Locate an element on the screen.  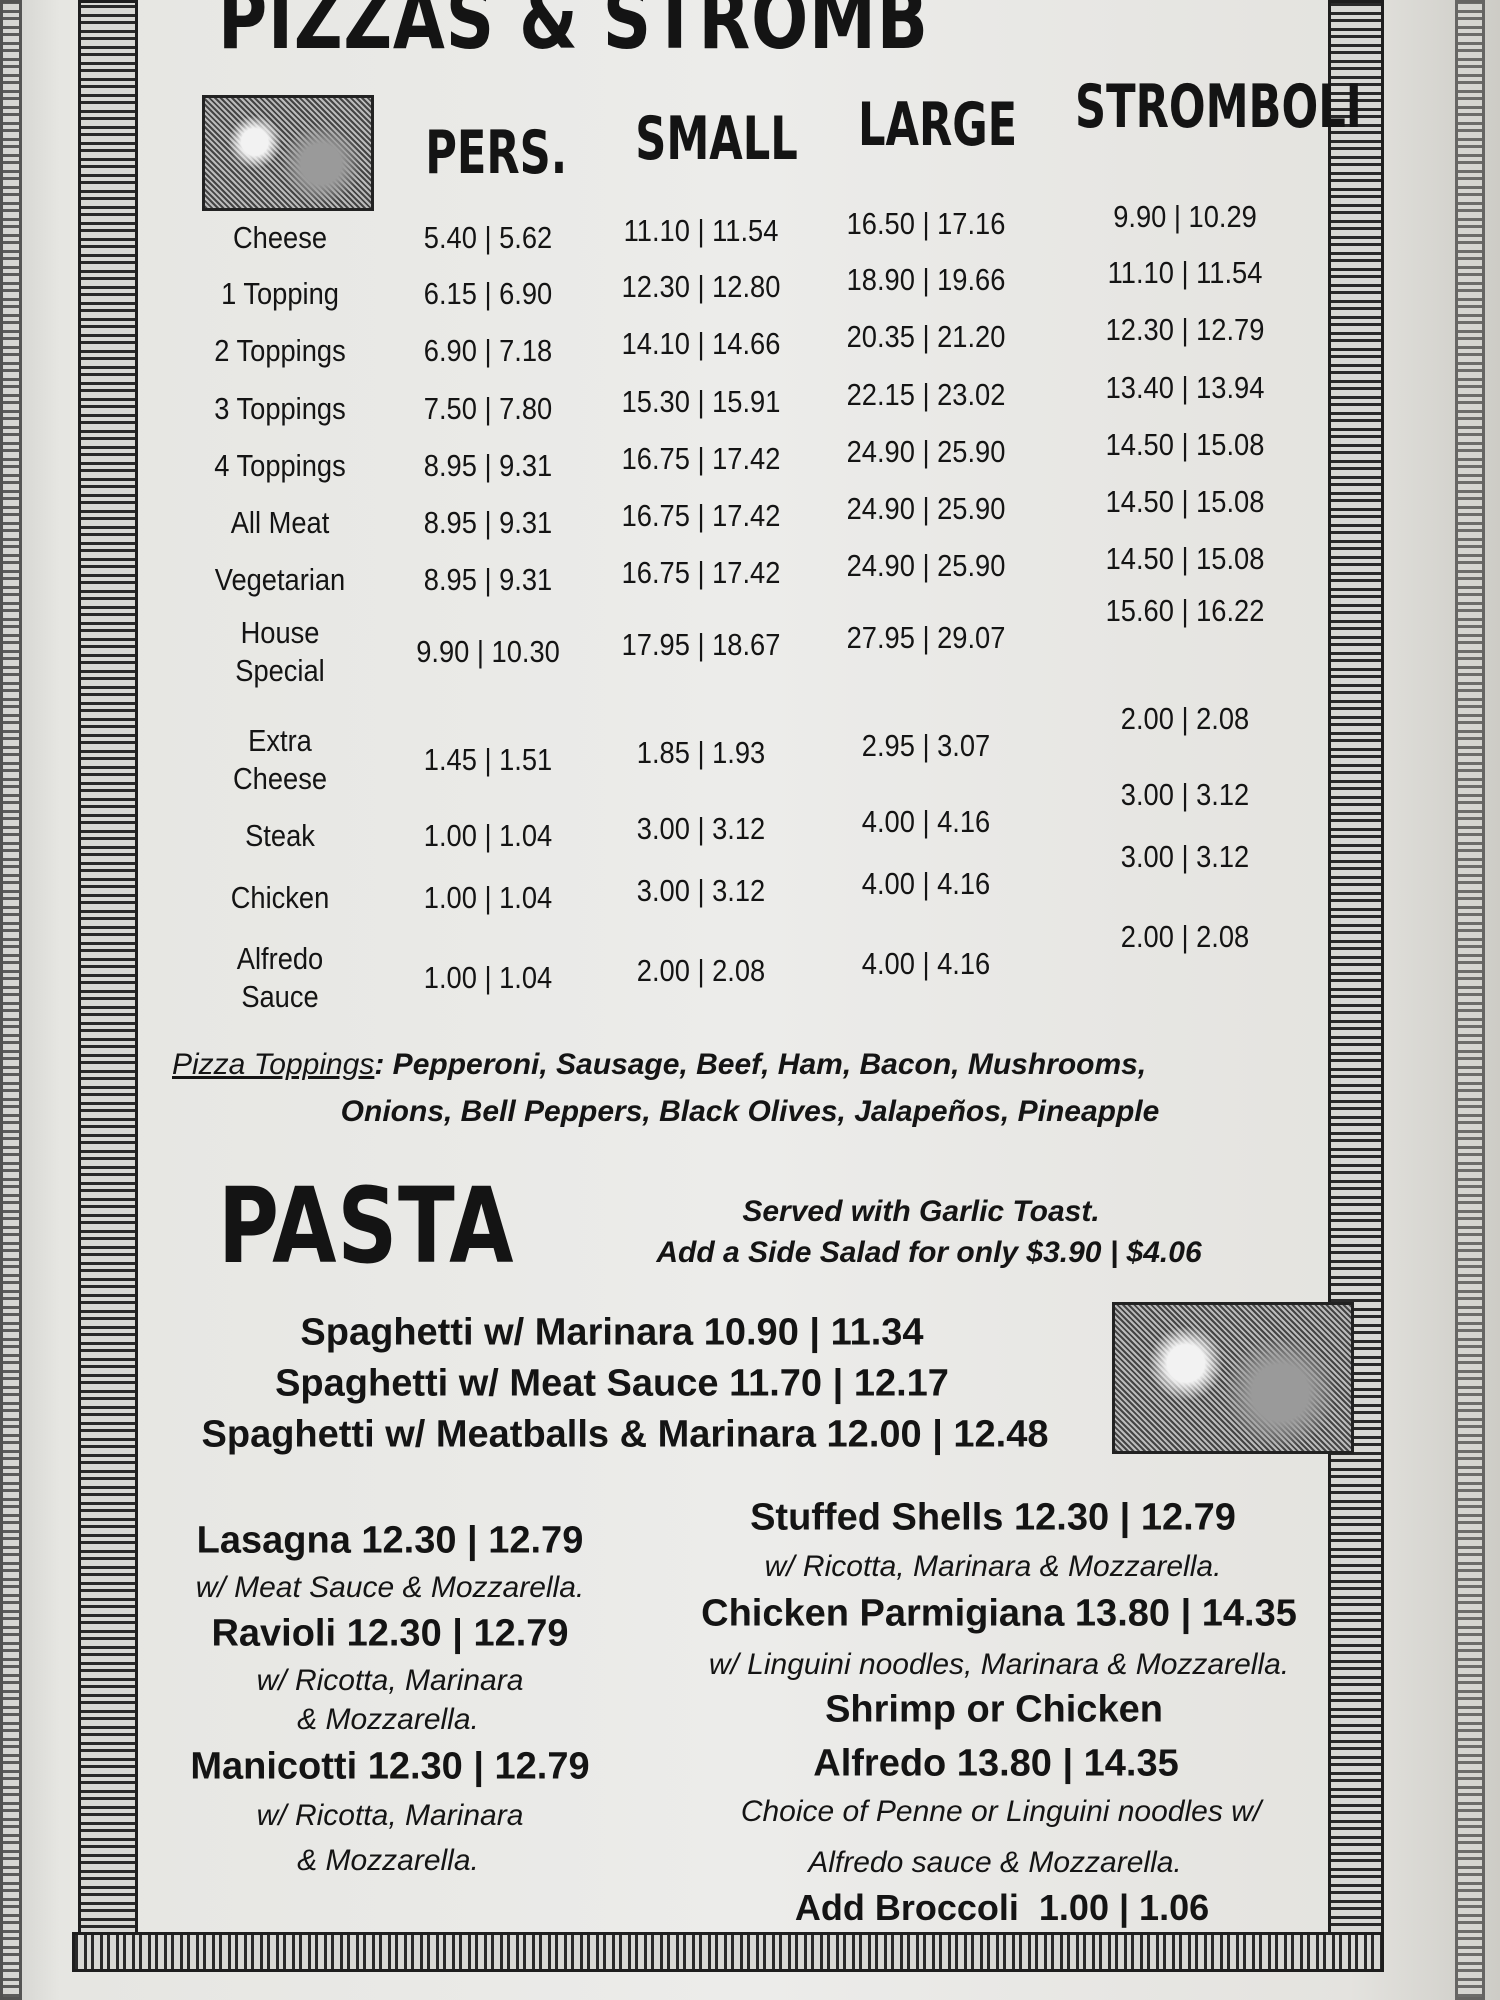
manicotti-desc-2: & Mozzarella. is located at coordinates (388, 1860).